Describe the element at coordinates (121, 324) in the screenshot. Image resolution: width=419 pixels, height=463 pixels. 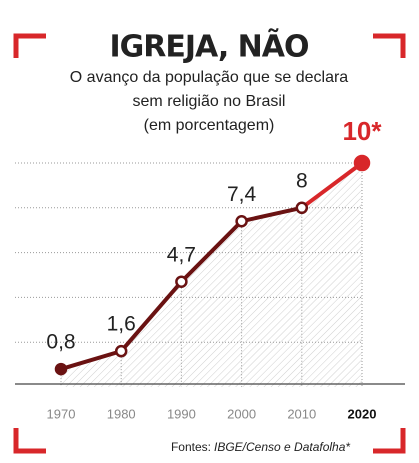
I see `value-label: 1,6` at that location.